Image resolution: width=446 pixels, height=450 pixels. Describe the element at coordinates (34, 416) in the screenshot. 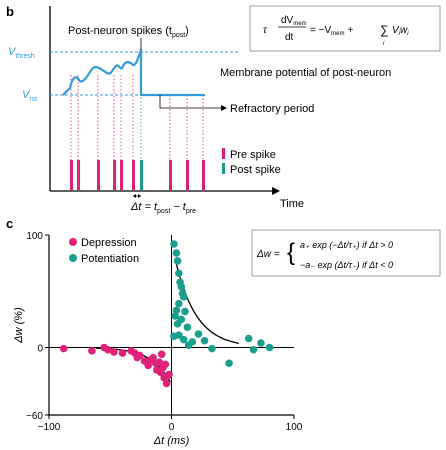

I see `y-tick-label: −60` at that location.